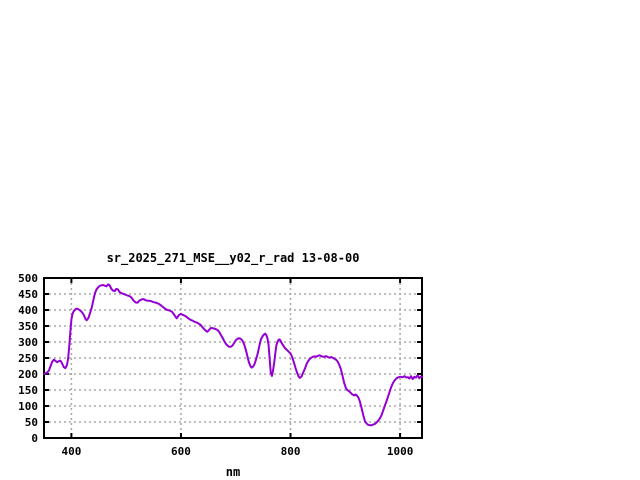 The width and height of the screenshot is (640, 480). Describe the element at coordinates (28, 326) in the screenshot. I see `y-tick-label: 350` at that location.